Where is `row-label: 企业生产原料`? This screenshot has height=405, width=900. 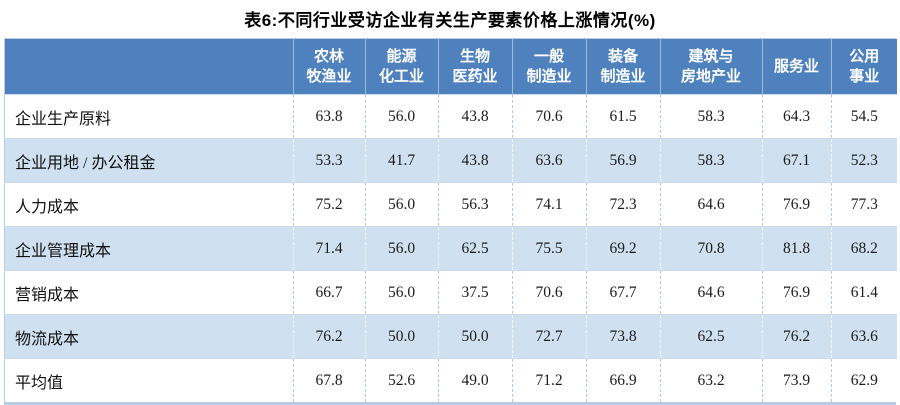 row-label: 企业生产原料 is located at coordinates (149, 116).